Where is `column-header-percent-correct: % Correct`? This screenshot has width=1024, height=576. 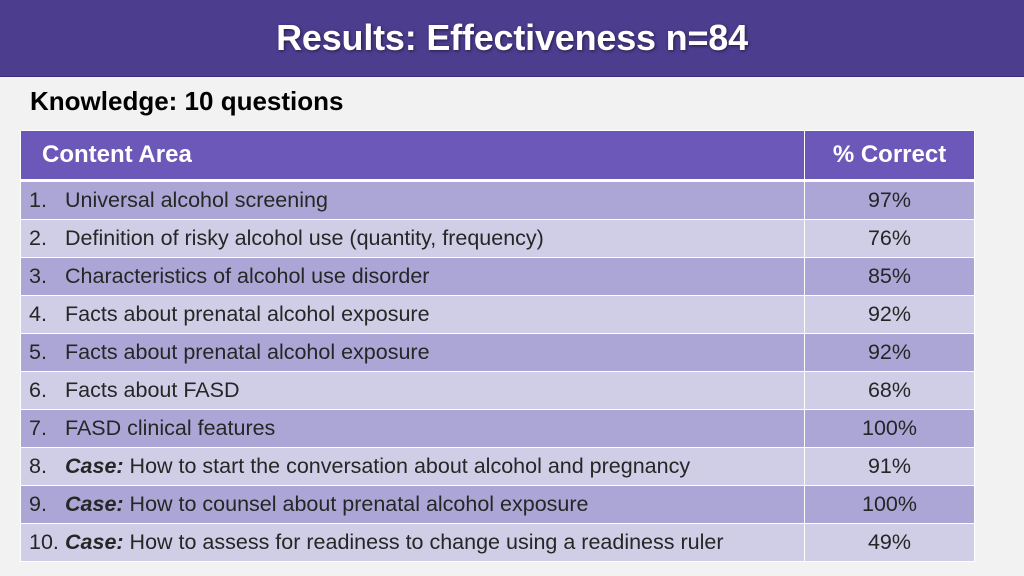
column-header-percent-correct: % Correct is located at coordinates (889, 156).